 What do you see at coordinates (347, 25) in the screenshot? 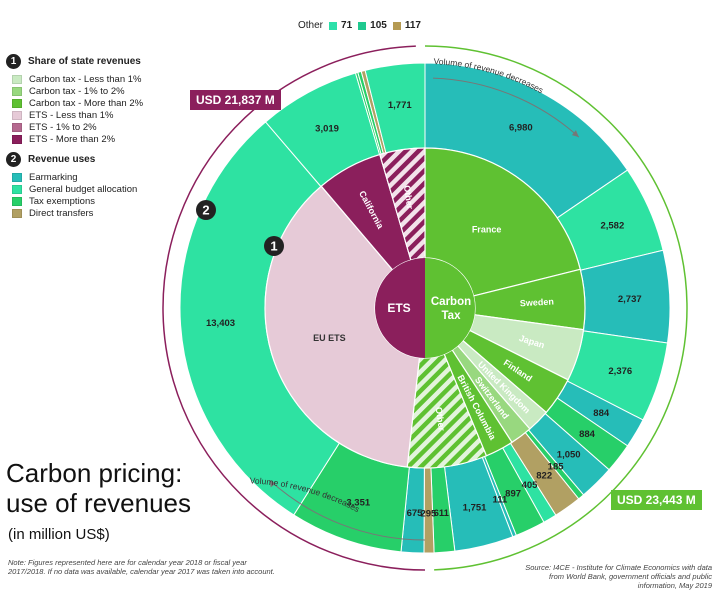
I see `other-value: 71` at bounding box center [347, 25].